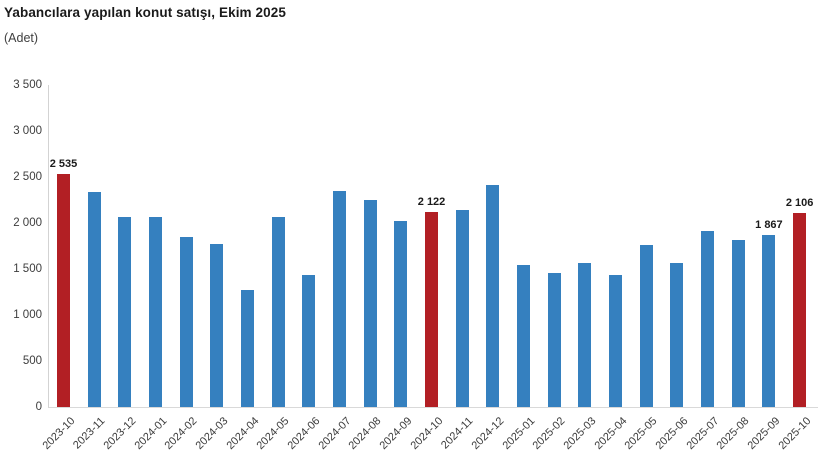 This screenshot has height=467, width=820. Describe the element at coordinates (63, 163) in the screenshot. I see `bar-value-label: 2 535` at that location.